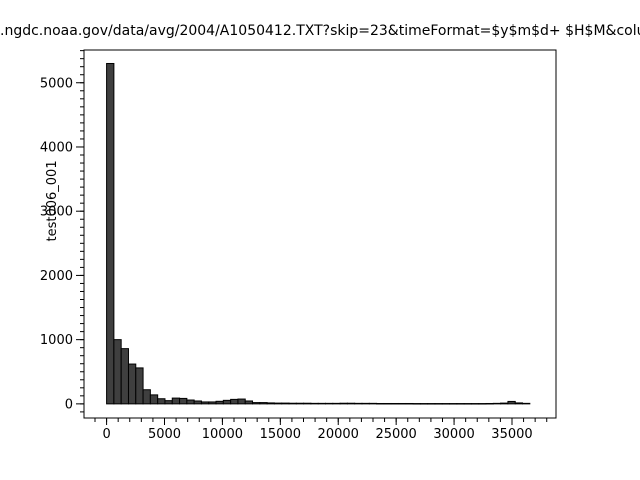  I want to click on y-tick-label: 3000, so click(56, 212).